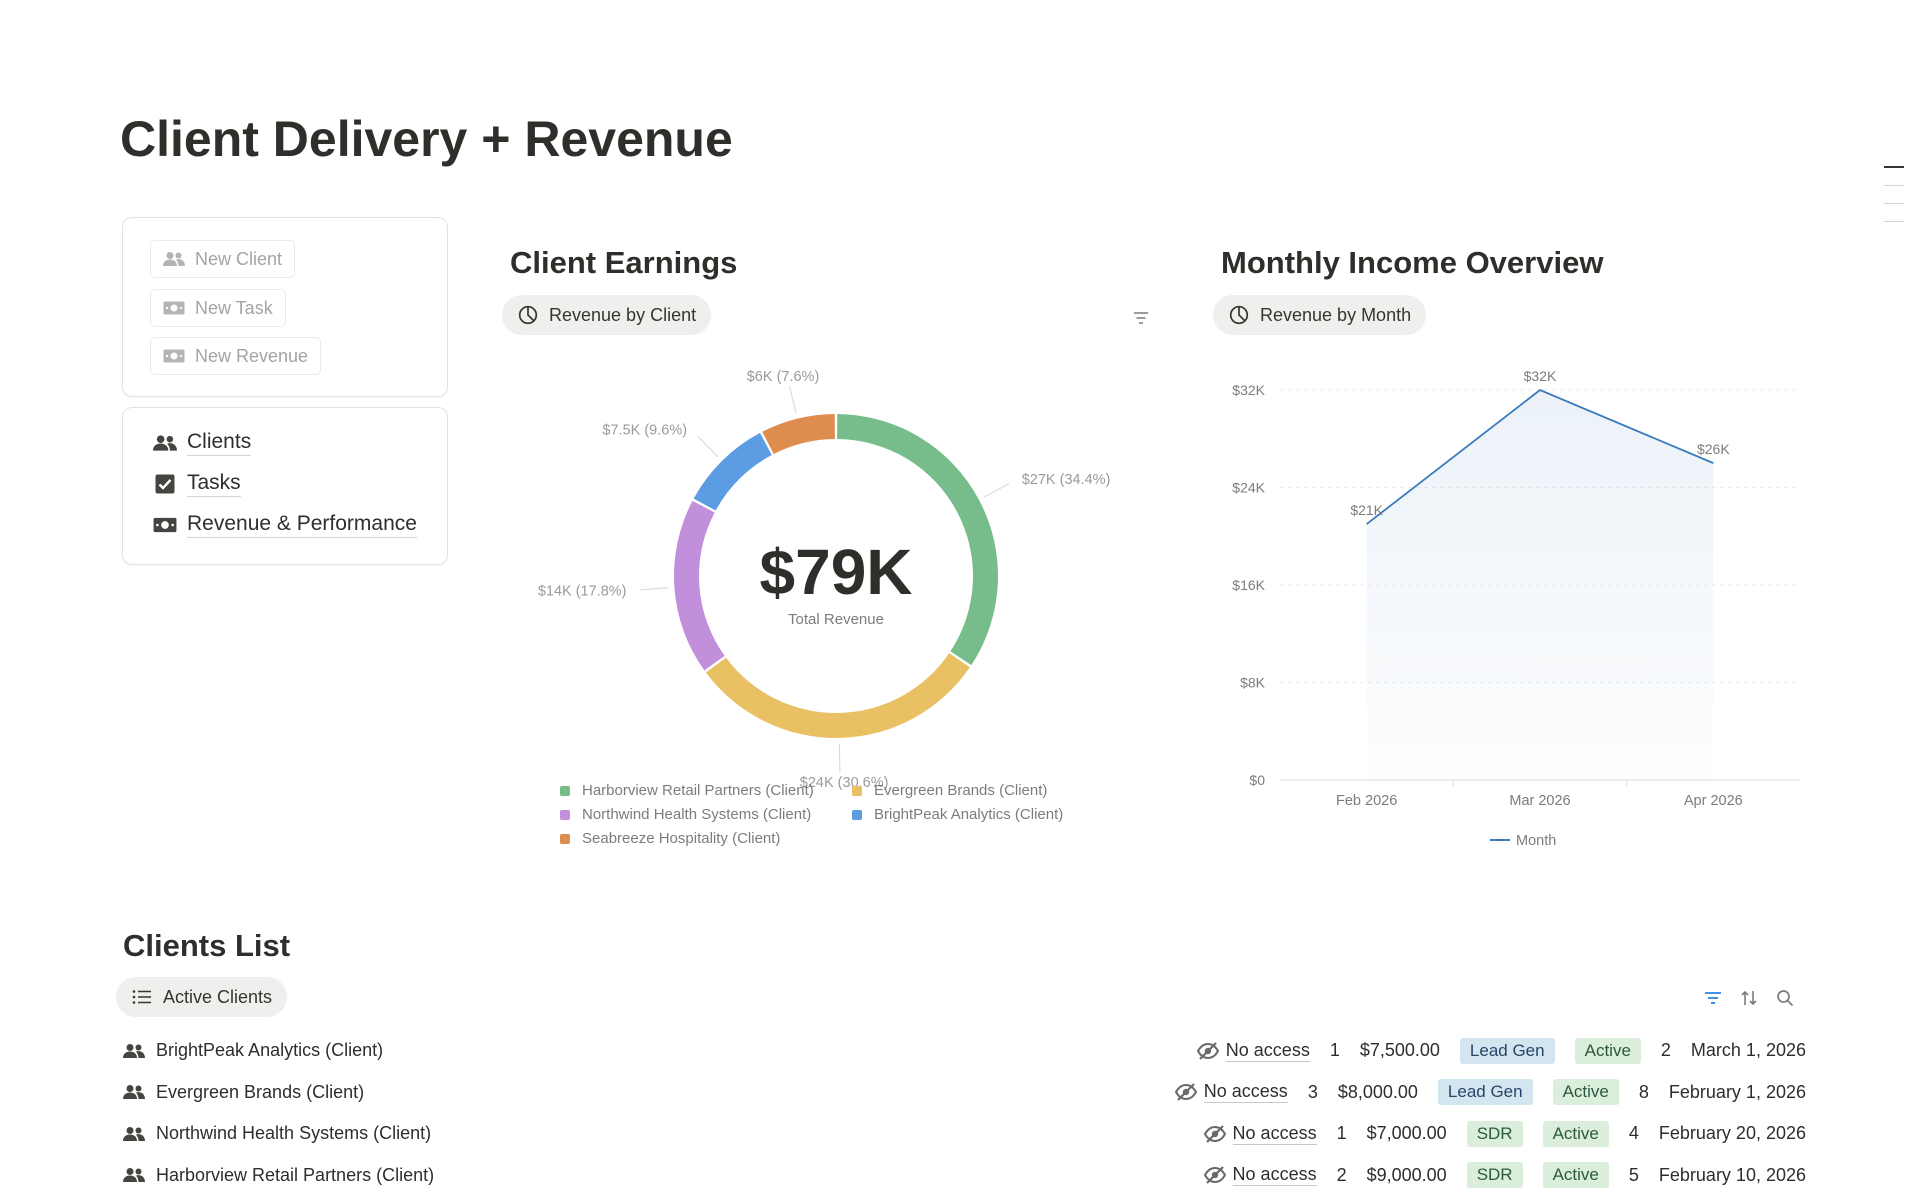  What do you see at coordinates (219, 443) in the screenshot?
I see `nav-link-label: Clients` at bounding box center [219, 443].